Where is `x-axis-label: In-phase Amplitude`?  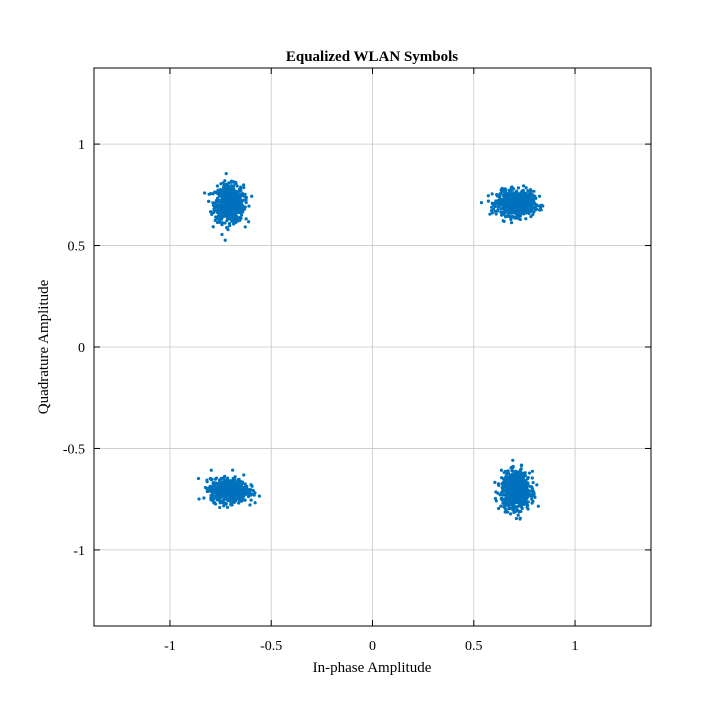
x-axis-label: In-phase Amplitude is located at coordinates (372, 668).